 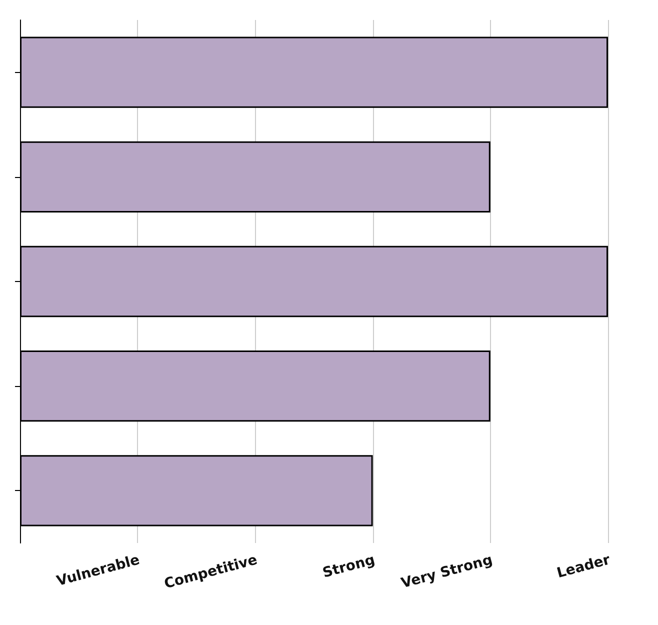 What do you see at coordinates (583, 567) in the screenshot?
I see `text: Leader` at bounding box center [583, 567].